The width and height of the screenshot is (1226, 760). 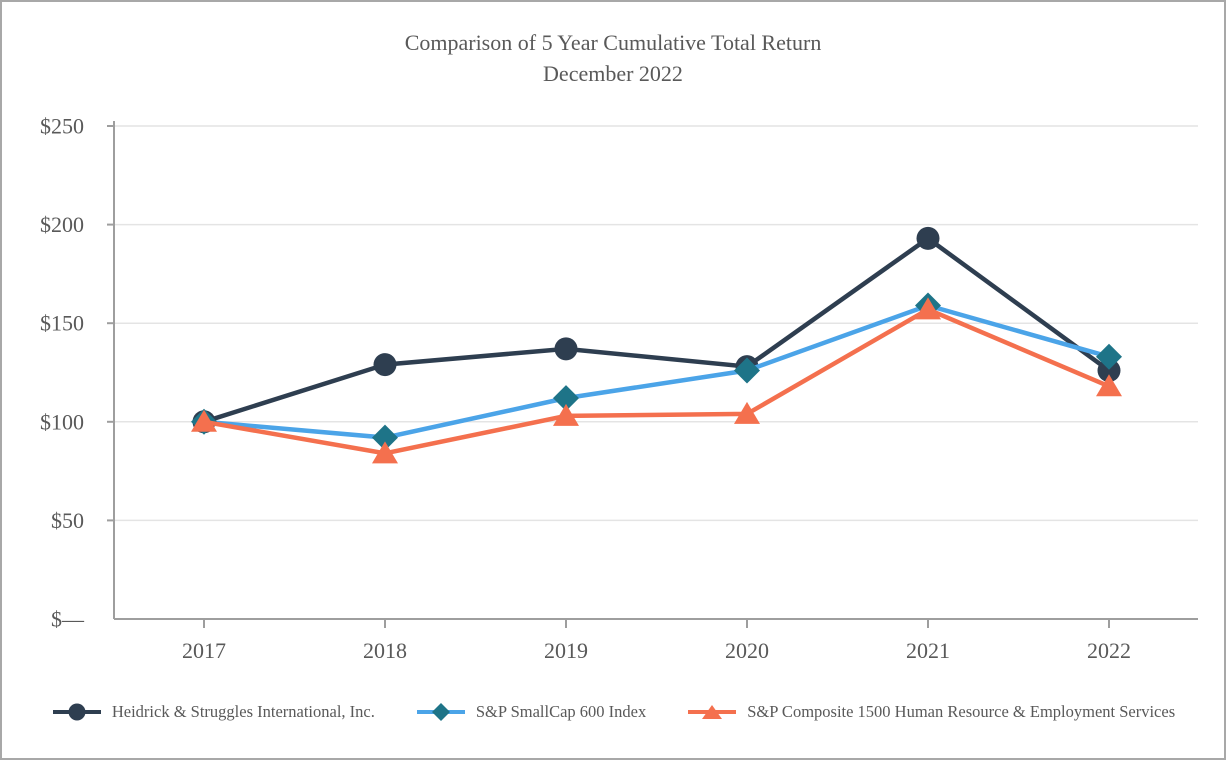 I want to click on diamond-marker-icon, so click(x=440, y=712).